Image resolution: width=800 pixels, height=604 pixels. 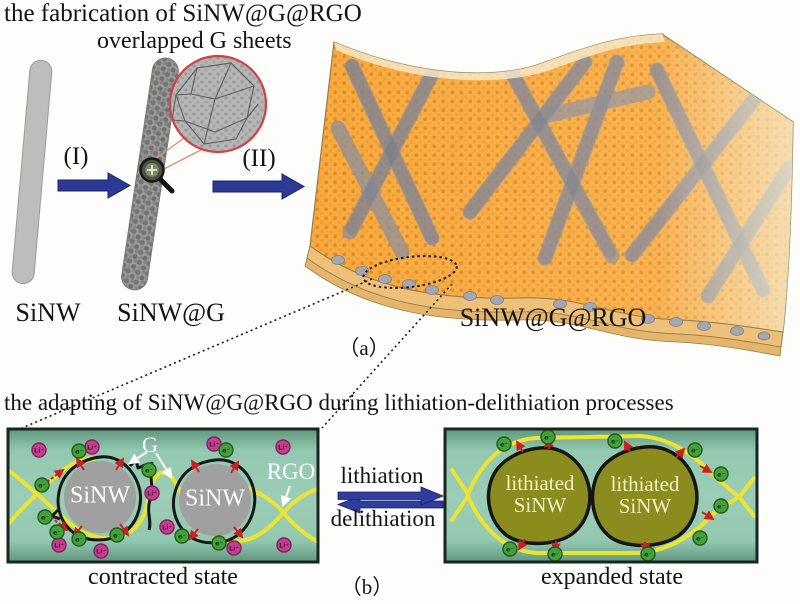 I want to click on expanded-caption: expanded state, so click(x=612, y=577).